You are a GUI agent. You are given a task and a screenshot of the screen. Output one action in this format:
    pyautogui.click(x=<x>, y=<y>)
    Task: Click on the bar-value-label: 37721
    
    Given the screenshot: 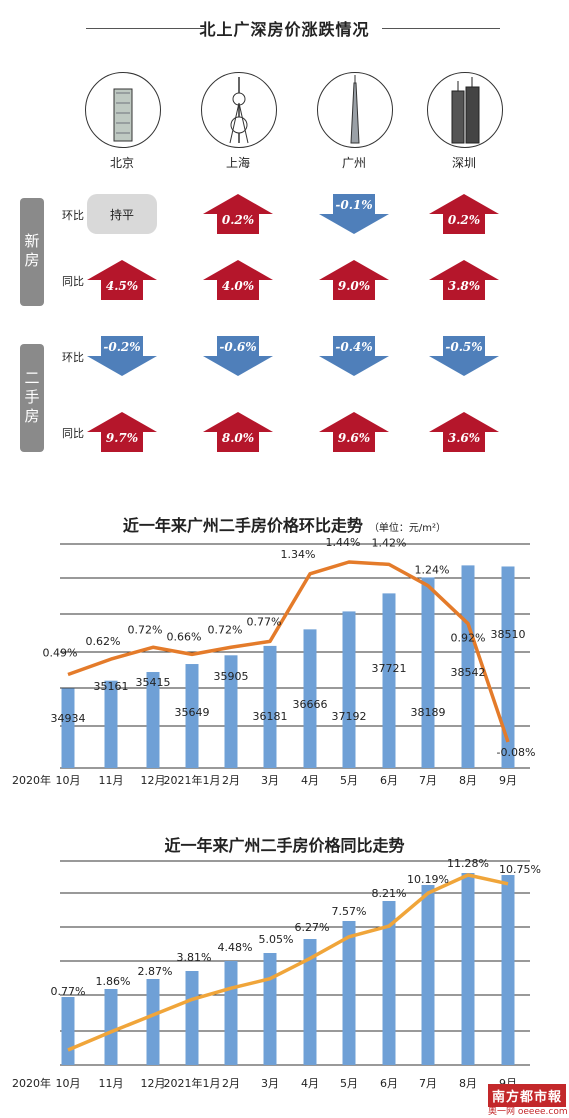 What is the action you would take?
    pyautogui.click(x=389, y=668)
    